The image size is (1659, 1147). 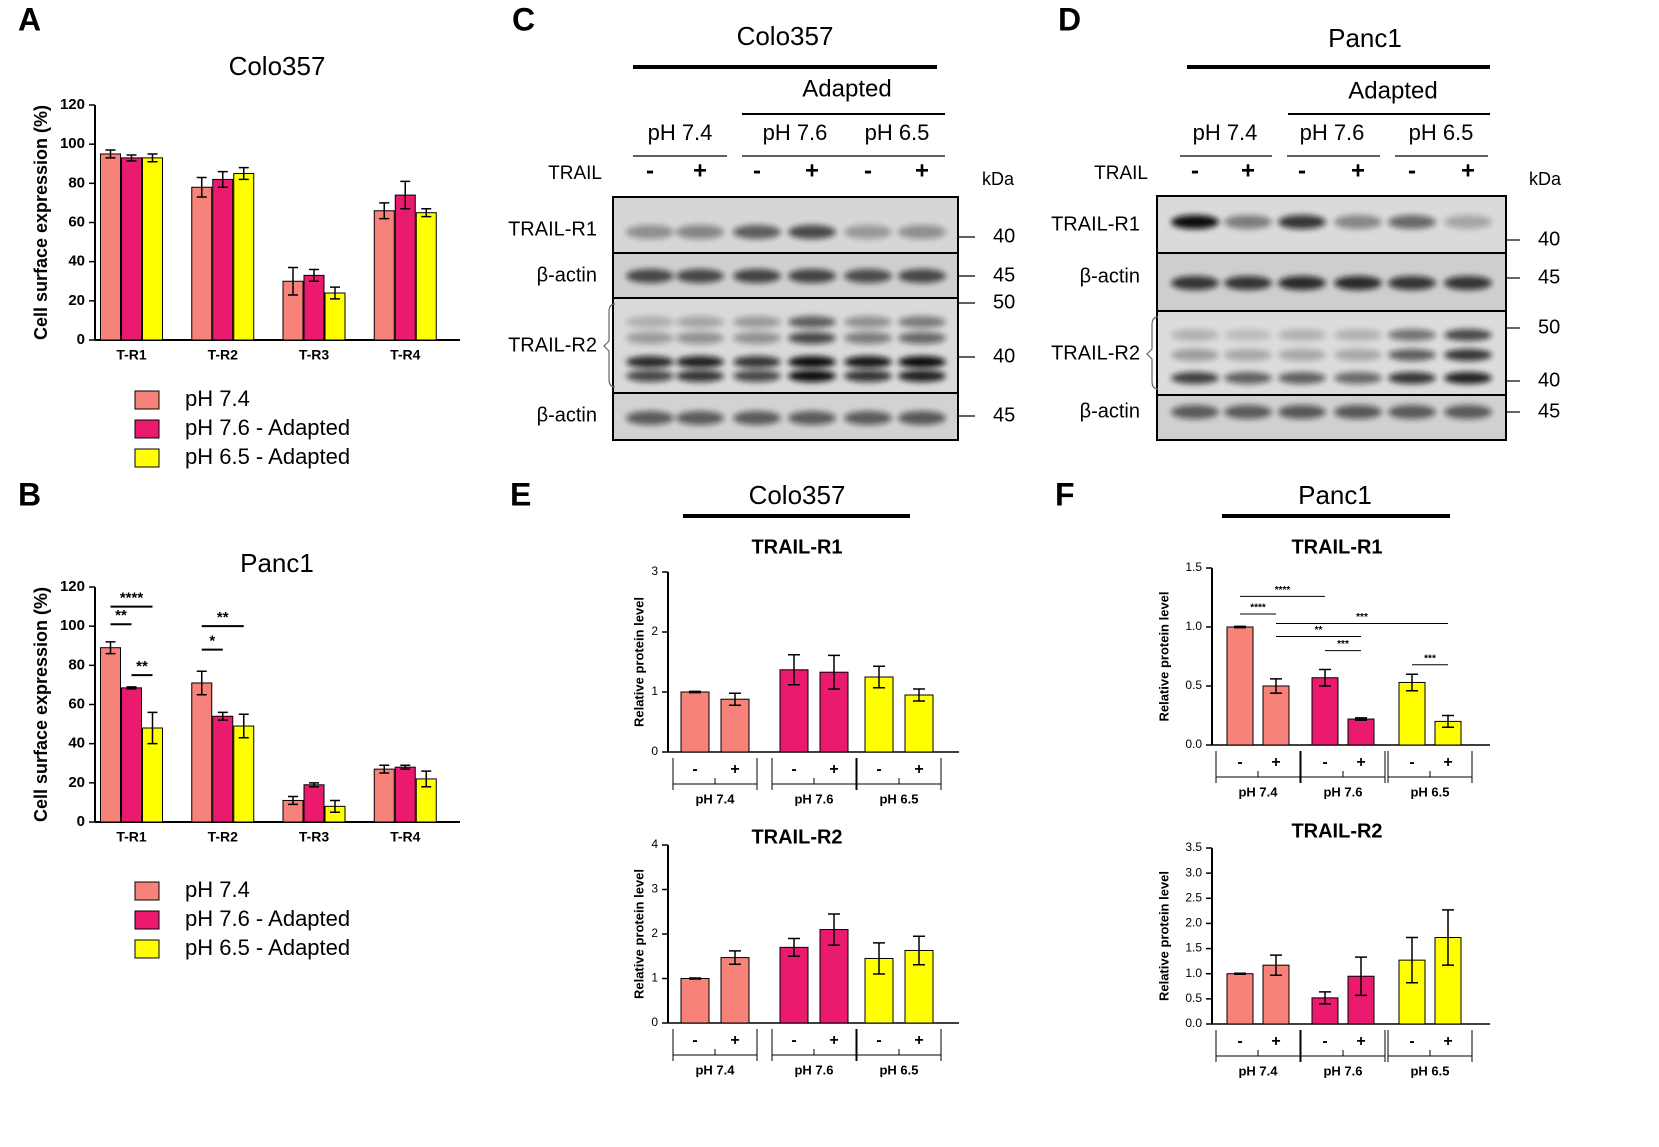 I want to click on marker-label: 50, so click(x=1004, y=302).